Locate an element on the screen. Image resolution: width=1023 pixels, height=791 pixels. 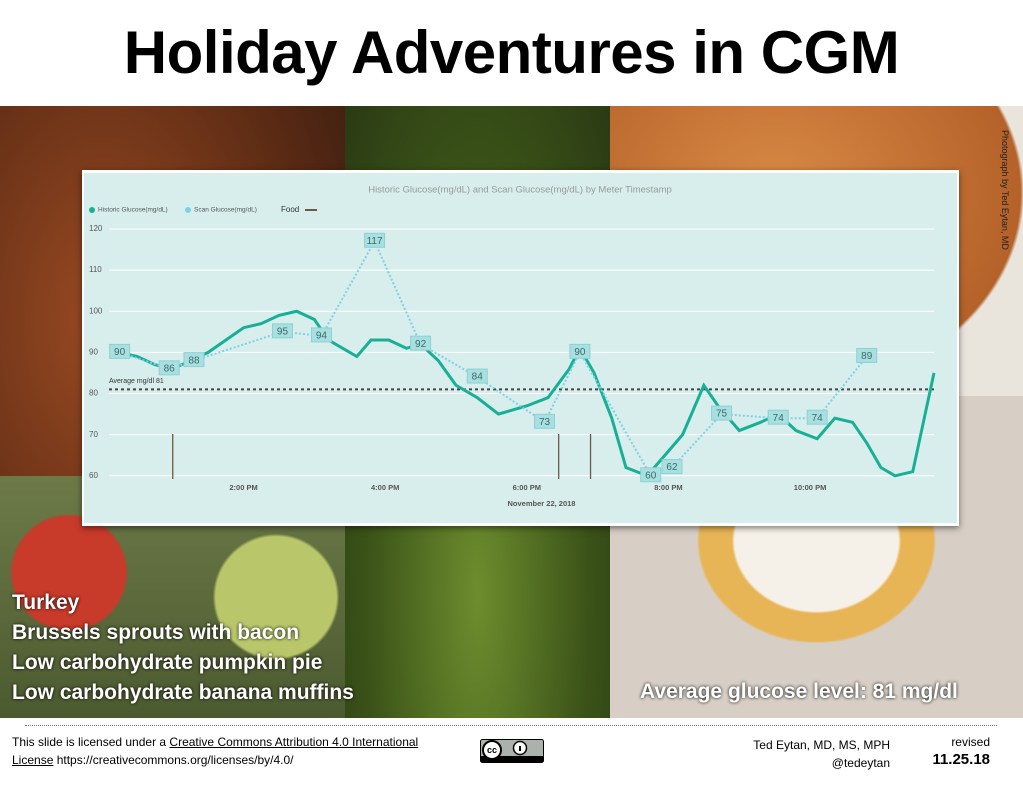
author: Ted Eytan, MD, MS, MPH @tedeytan is located at coordinates (795, 754).